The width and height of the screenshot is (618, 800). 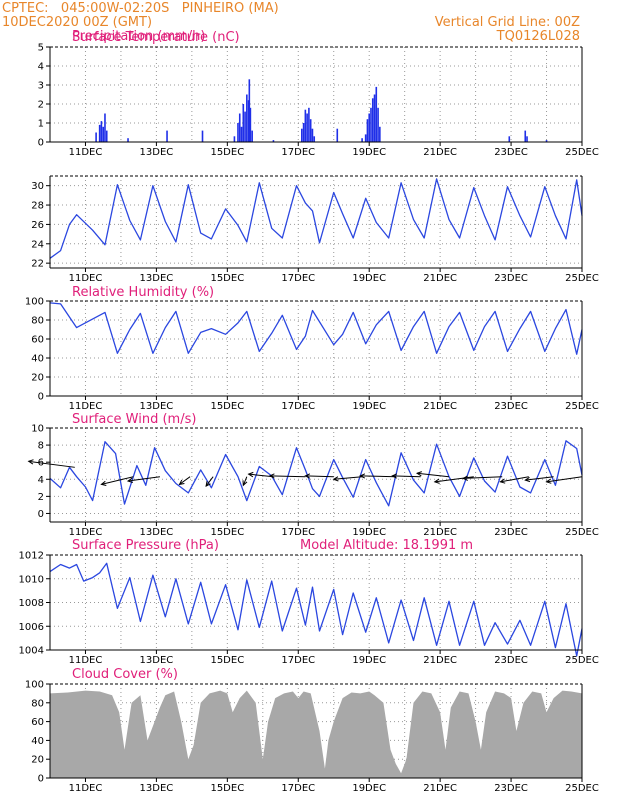 What do you see at coordinates (157, 660) in the screenshot?
I see `pressure-xtick-label: 13DEC` at bounding box center [157, 660].